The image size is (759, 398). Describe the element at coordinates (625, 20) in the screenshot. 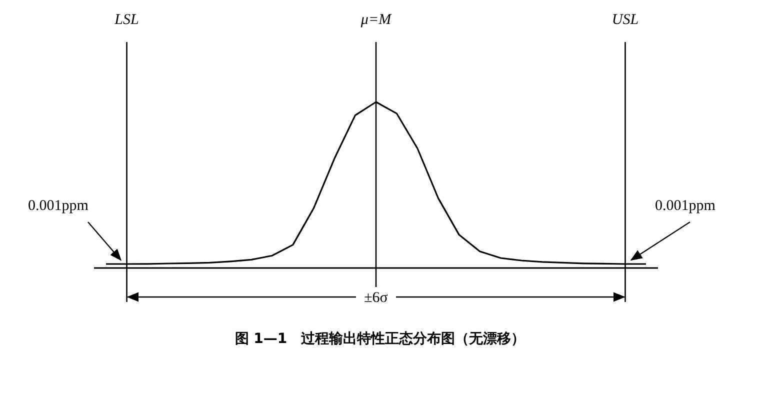

I see `x-tick-label: USL` at that location.